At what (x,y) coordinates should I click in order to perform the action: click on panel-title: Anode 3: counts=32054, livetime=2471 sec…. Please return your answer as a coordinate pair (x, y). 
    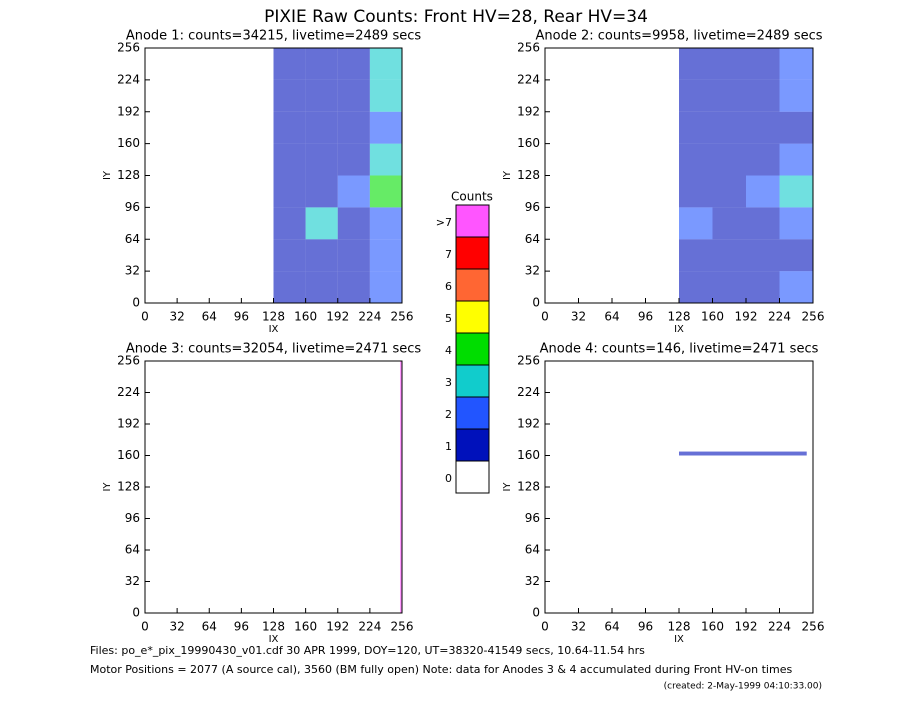
    Looking at the image, I should click on (274, 349).